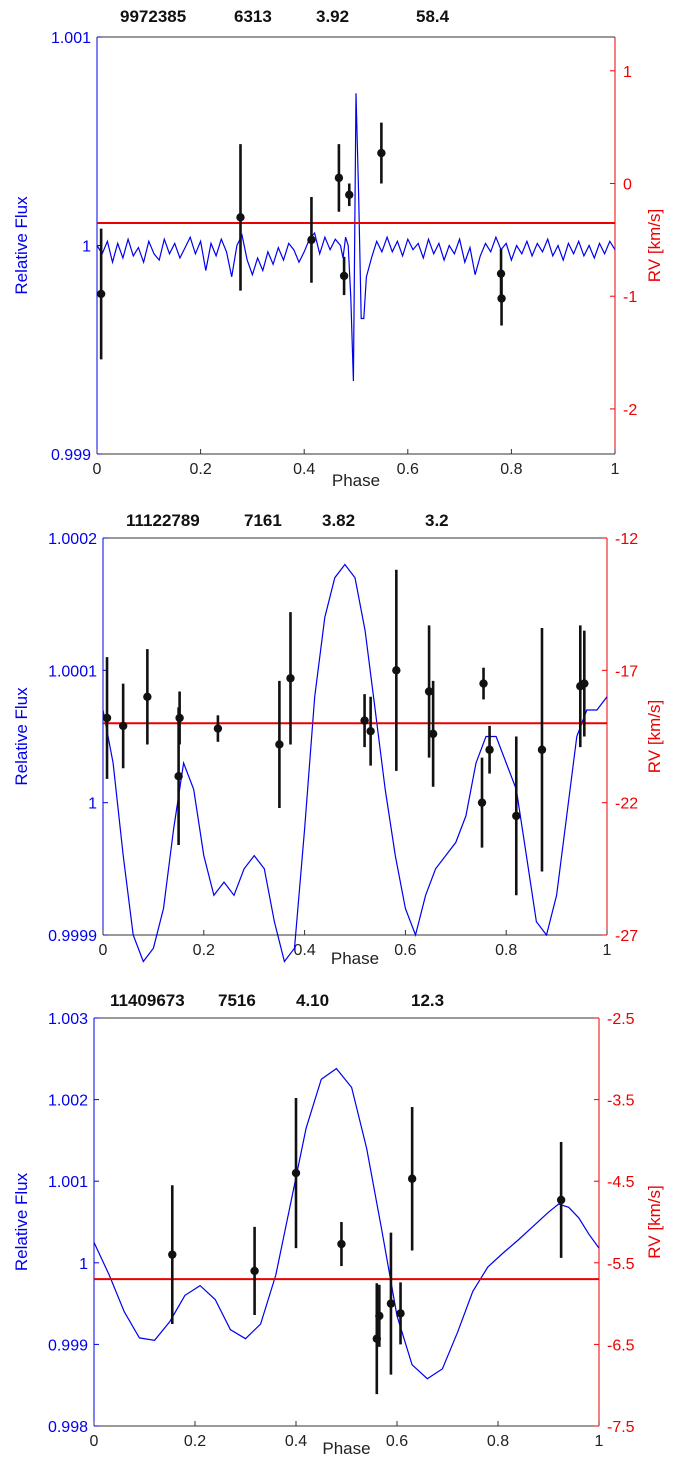 This screenshot has width=694, height=1474. I want to click on header-value: 12.3, so click(427, 1000).